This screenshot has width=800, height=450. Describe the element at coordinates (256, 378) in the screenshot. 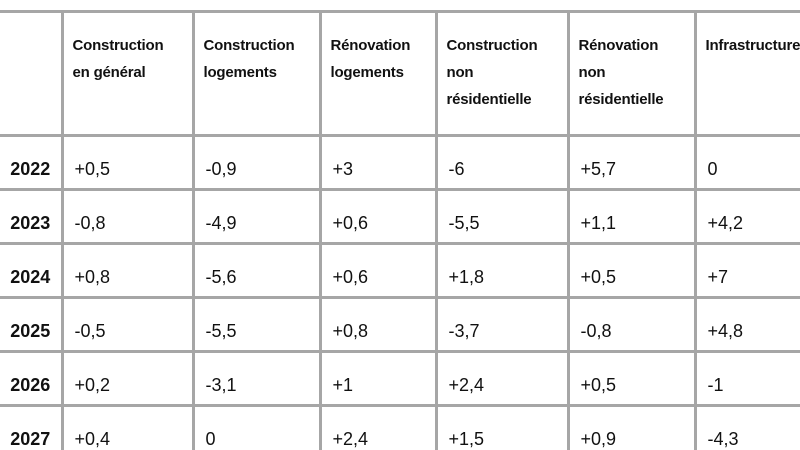

I see `value-cell: -3,1` at that location.